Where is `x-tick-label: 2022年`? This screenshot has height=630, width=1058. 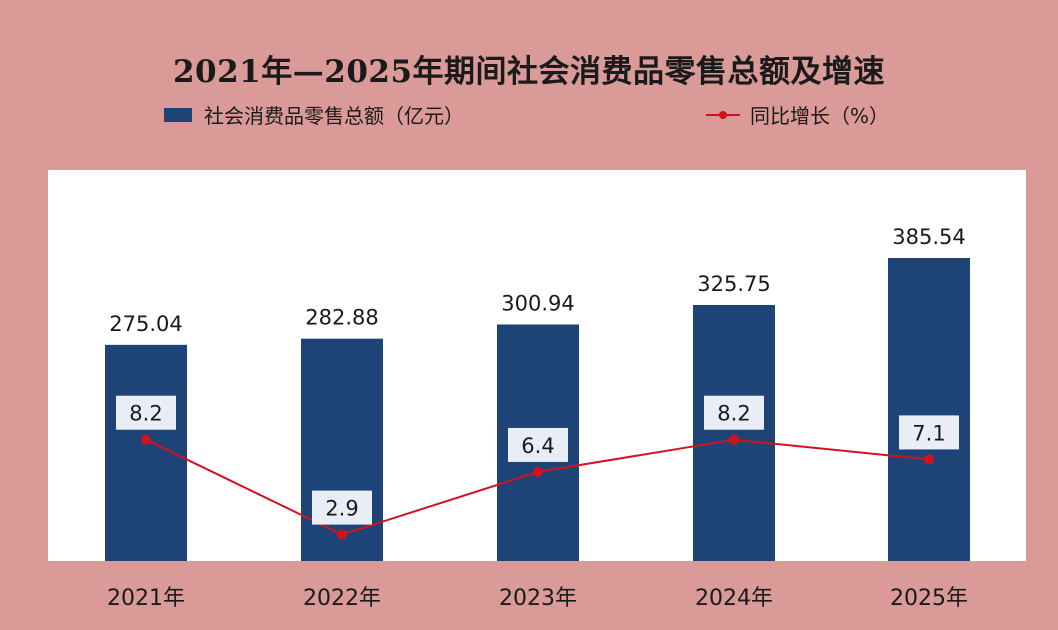
x-tick-label: 2022年 is located at coordinates (342, 598).